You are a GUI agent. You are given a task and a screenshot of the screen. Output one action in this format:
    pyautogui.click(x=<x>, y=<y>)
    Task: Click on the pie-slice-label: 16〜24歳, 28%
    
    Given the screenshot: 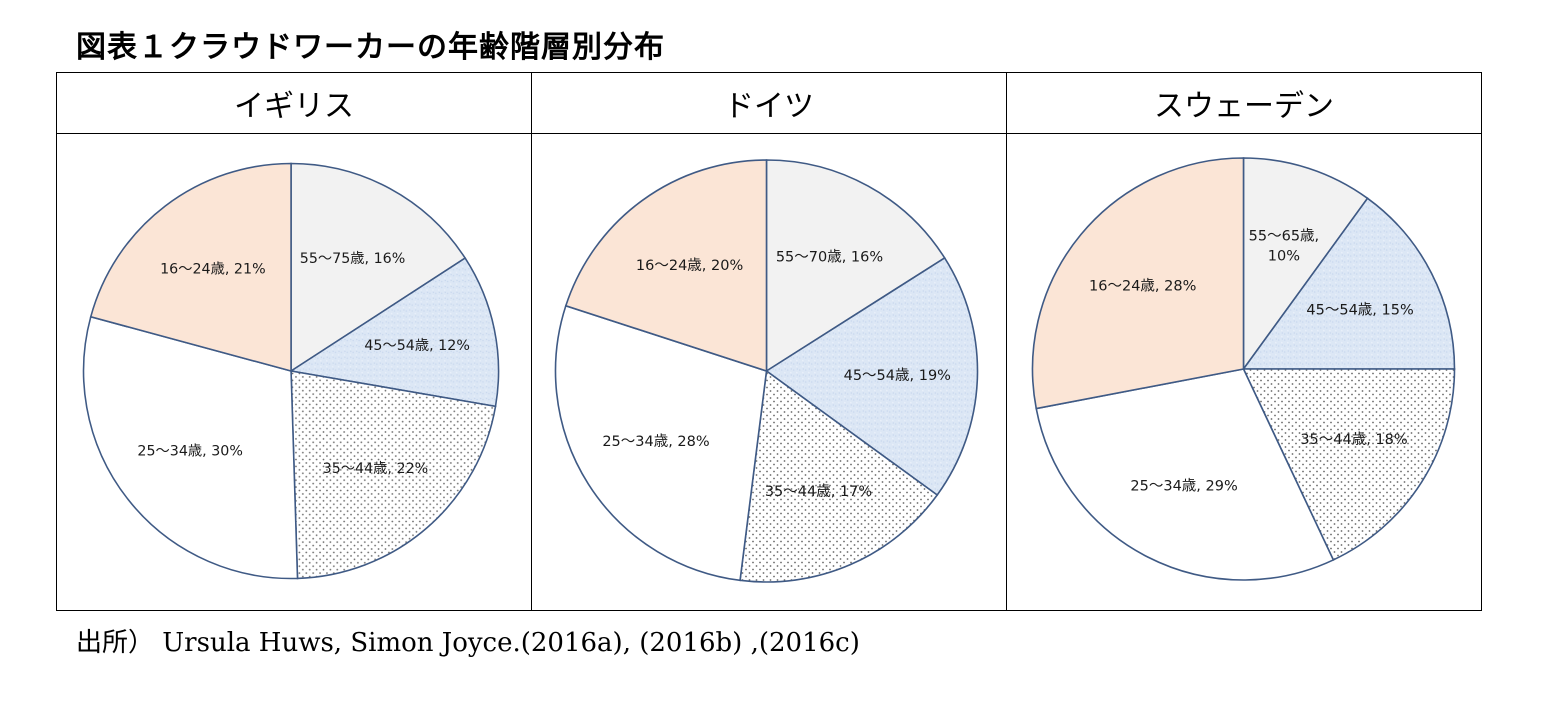 What is the action you would take?
    pyautogui.click(x=1142, y=286)
    